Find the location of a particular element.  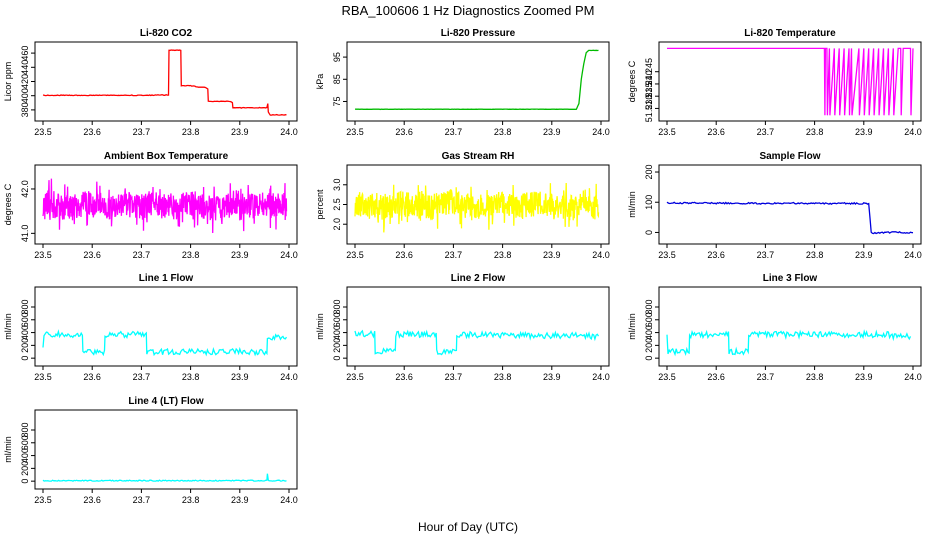

panel-title: Gas Stream RH is located at coordinates (478, 156).